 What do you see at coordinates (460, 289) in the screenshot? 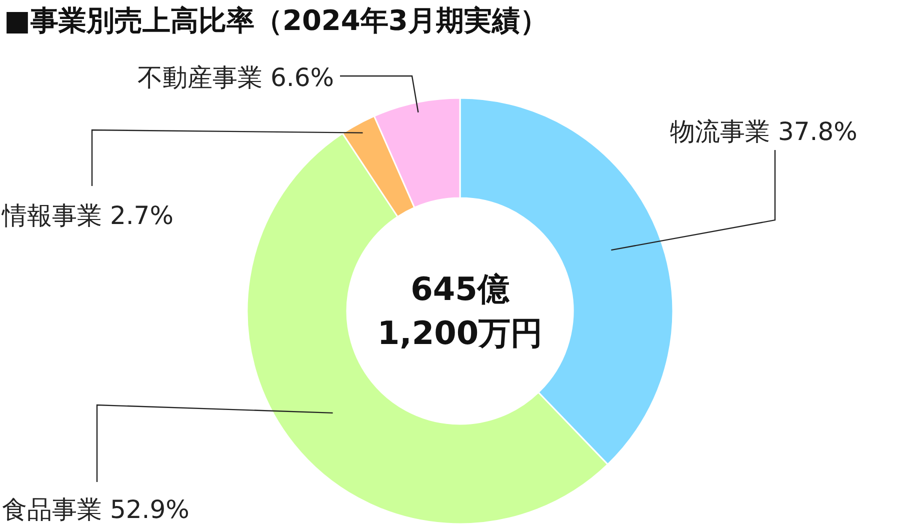
I see `text: 645億` at bounding box center [460, 289].